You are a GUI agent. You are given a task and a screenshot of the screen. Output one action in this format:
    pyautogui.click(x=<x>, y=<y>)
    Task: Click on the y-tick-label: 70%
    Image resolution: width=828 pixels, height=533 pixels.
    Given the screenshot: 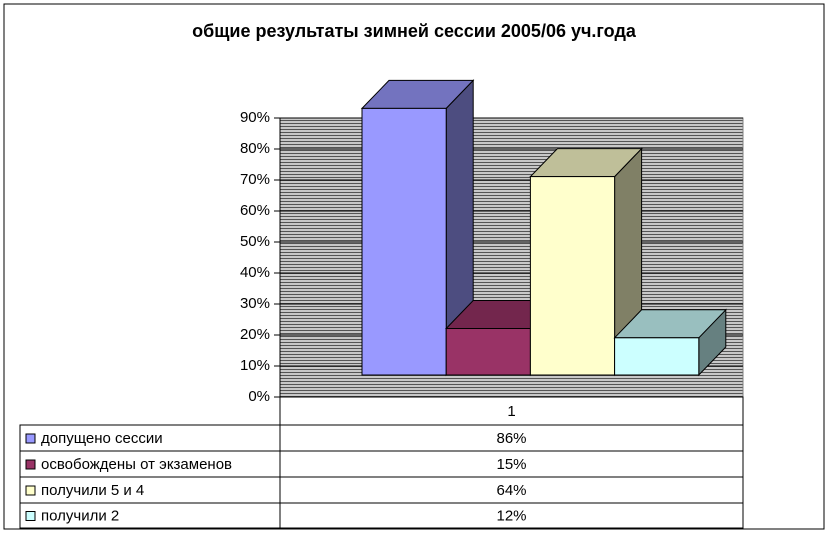 What is the action you would take?
    pyautogui.click(x=255, y=179)
    